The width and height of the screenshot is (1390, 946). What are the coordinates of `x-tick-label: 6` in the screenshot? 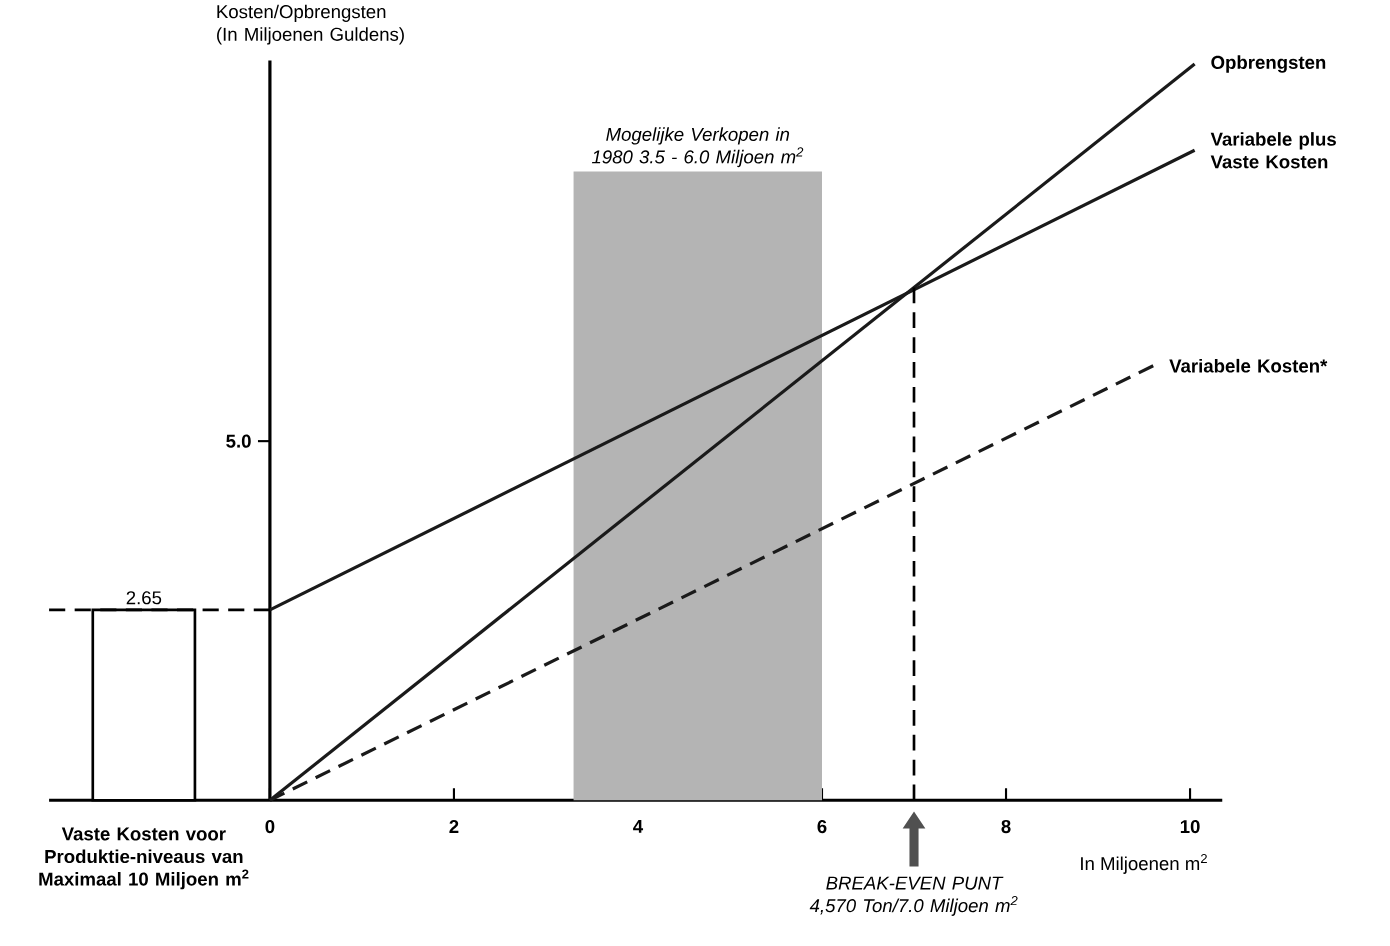 It's located at (822, 826).